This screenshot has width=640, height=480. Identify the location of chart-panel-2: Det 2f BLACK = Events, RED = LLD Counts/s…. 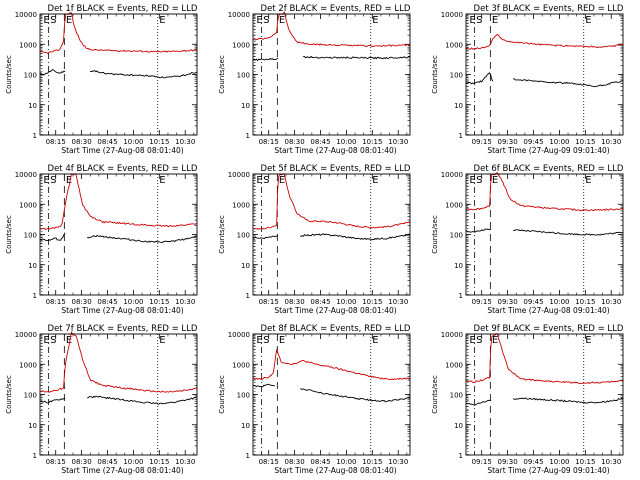
(314, 79).